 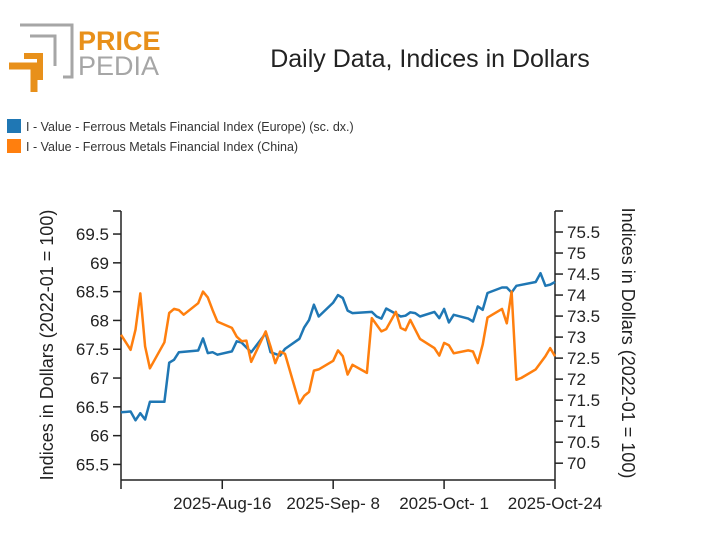 I want to click on y-tick-label-right: 73.5, so click(x=583, y=316).